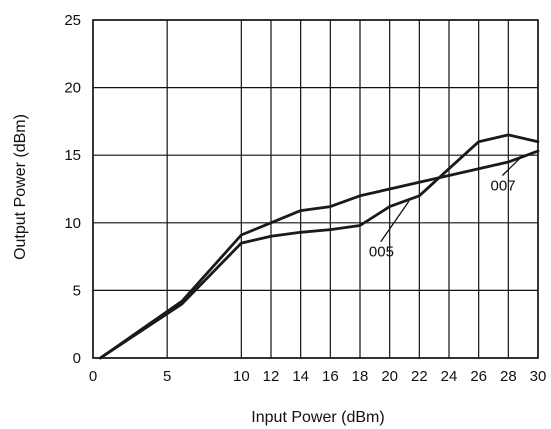 The image size is (551, 429). I want to click on annotation-label-005: 005, so click(381, 252).